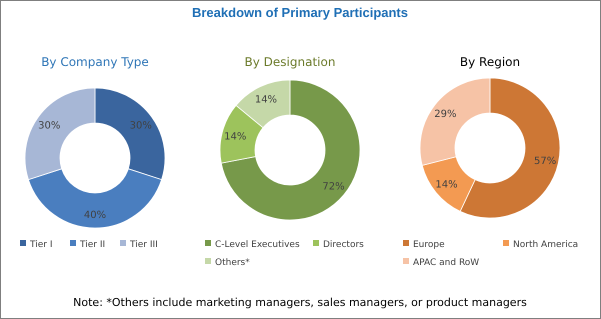  What do you see at coordinates (290, 150) in the screenshot?
I see `donut-slice` at bounding box center [290, 150].